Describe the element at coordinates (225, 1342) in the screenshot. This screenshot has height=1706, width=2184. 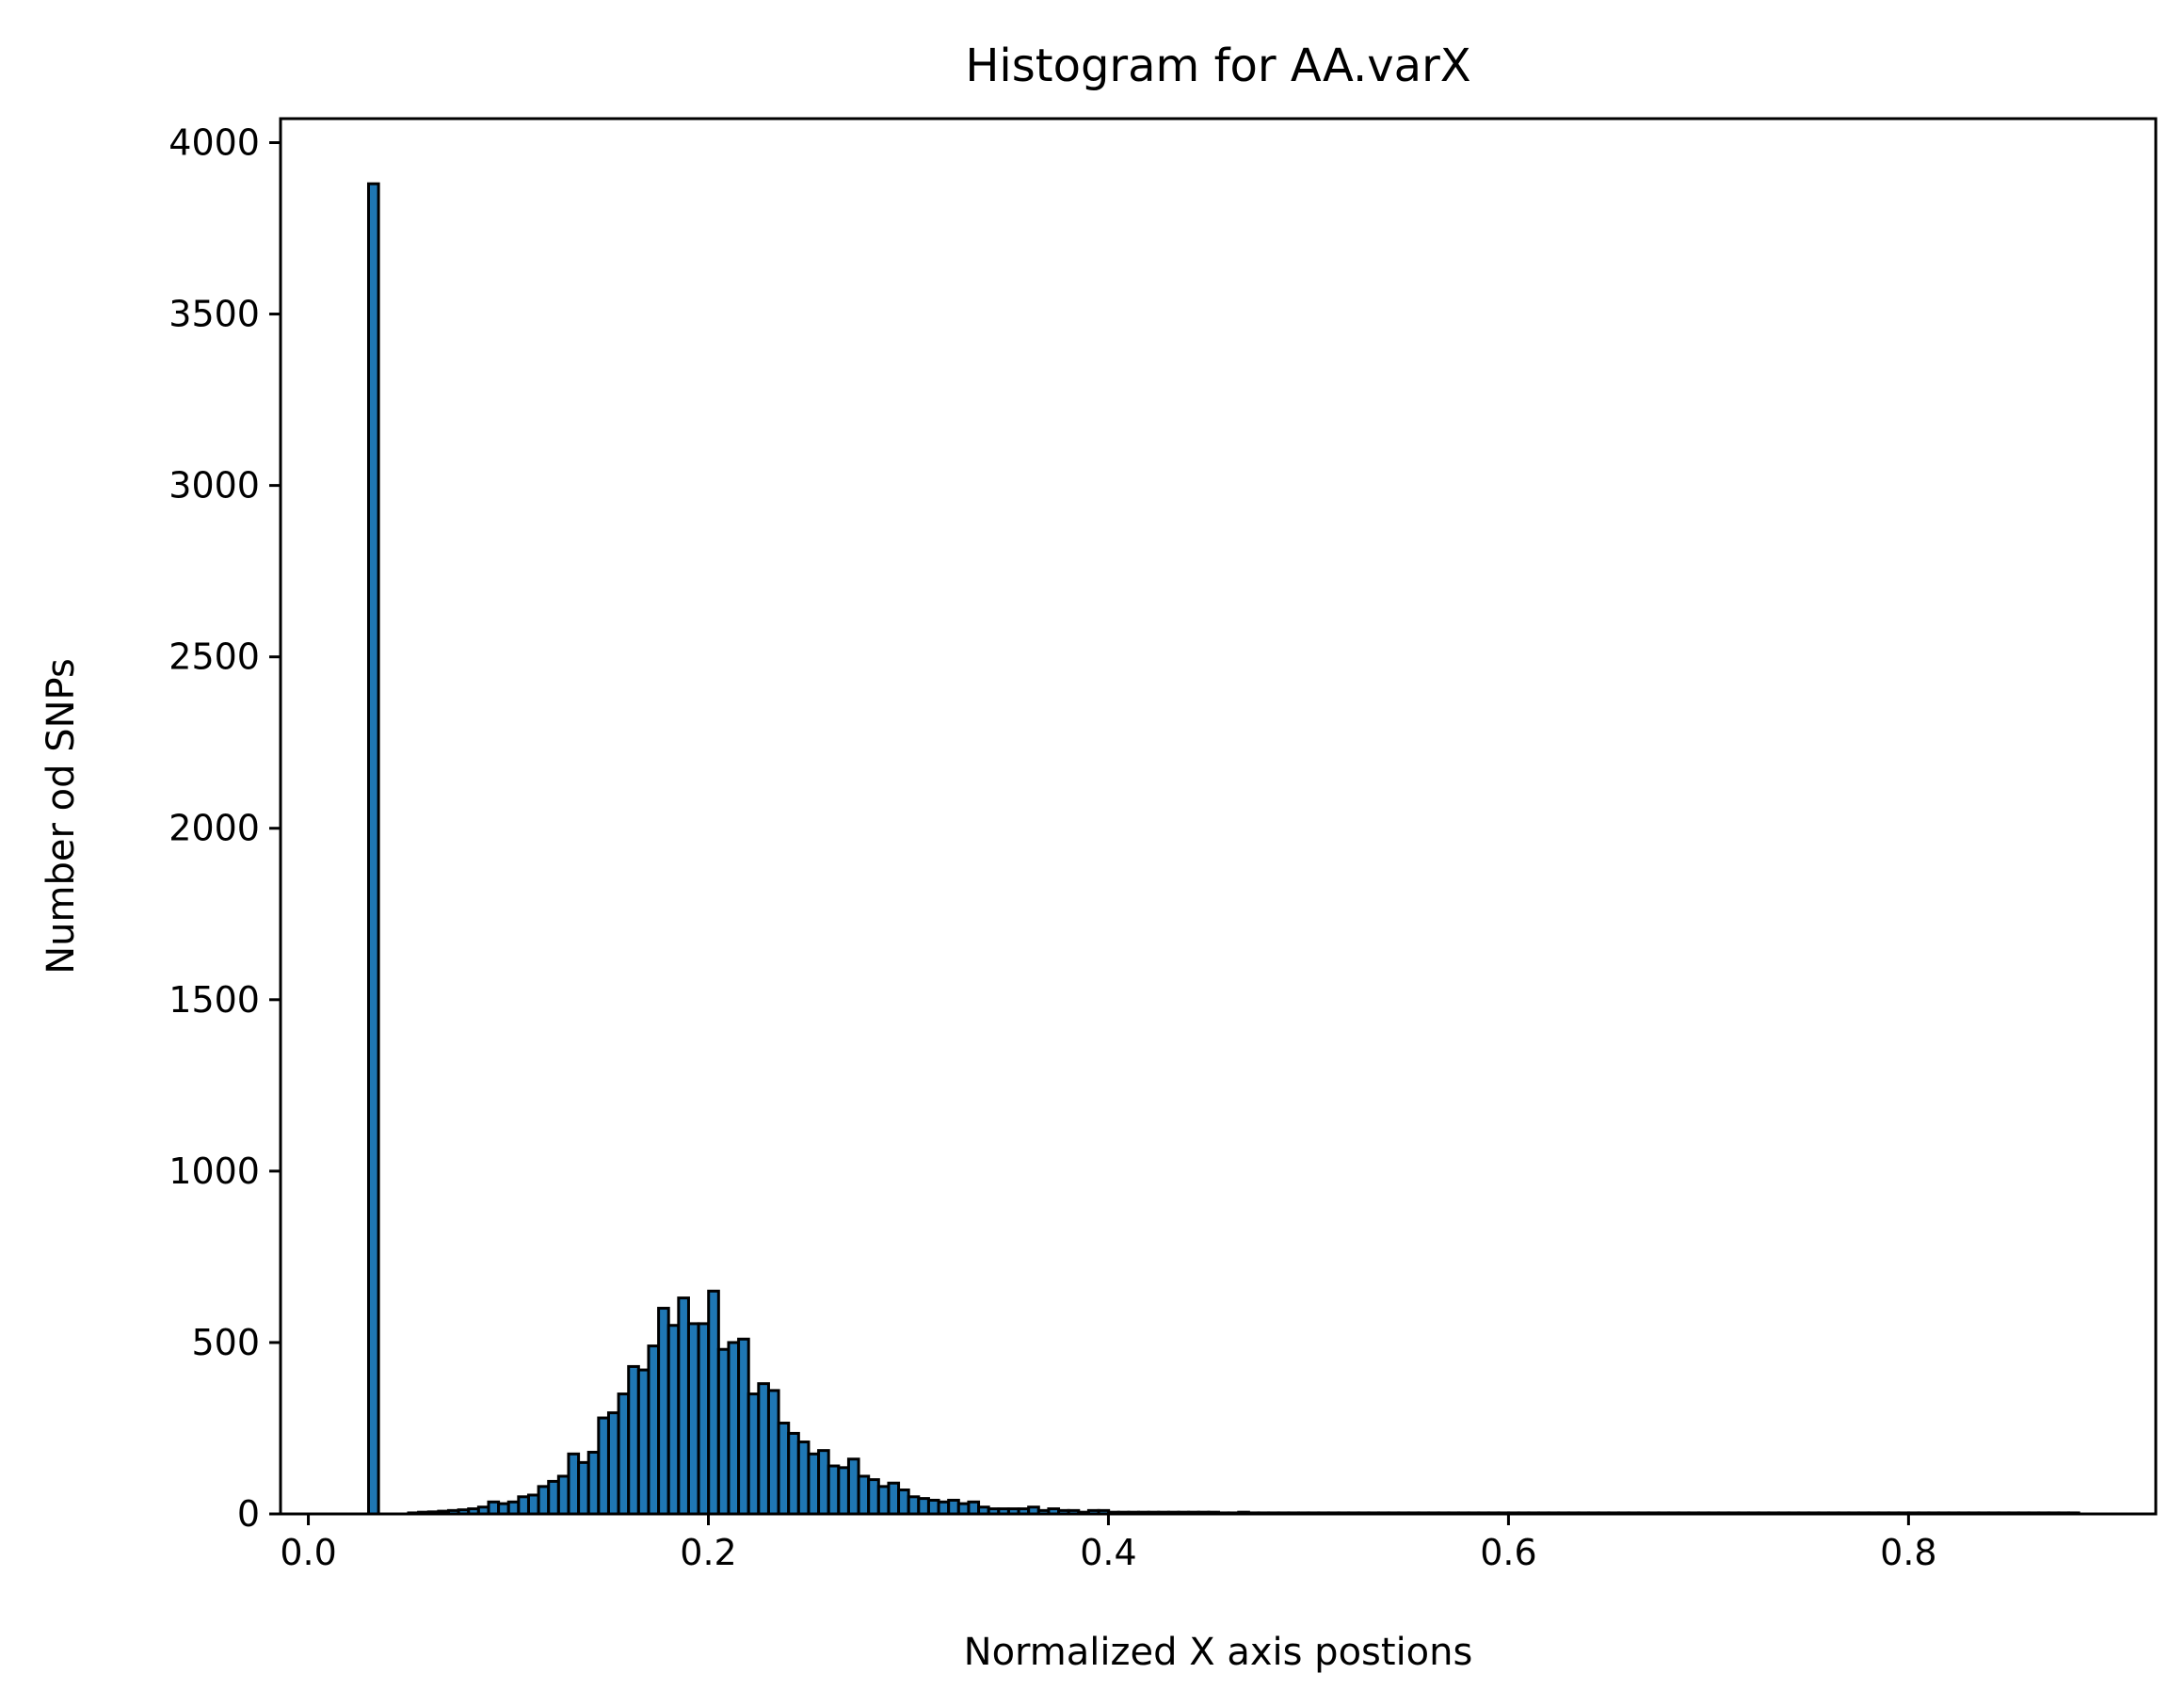
I see `y-tick-label: 500` at that location.